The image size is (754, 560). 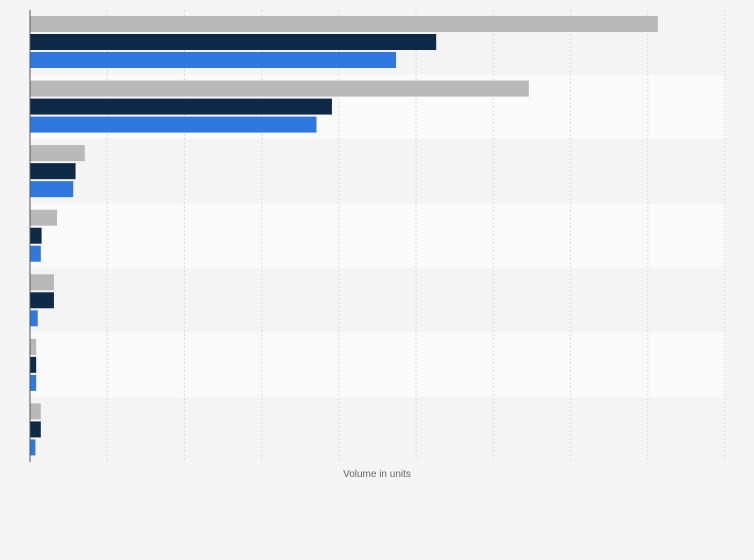 I want to click on x-axis-label: Volume in units, so click(x=377, y=474).